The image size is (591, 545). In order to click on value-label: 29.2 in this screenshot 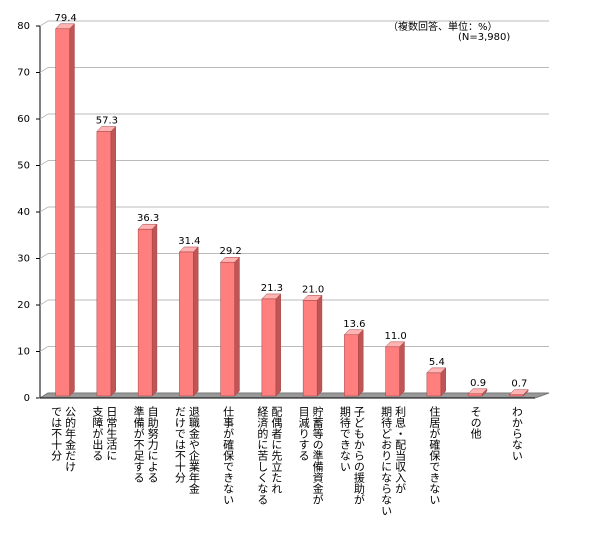, I will do `click(230, 251)`.